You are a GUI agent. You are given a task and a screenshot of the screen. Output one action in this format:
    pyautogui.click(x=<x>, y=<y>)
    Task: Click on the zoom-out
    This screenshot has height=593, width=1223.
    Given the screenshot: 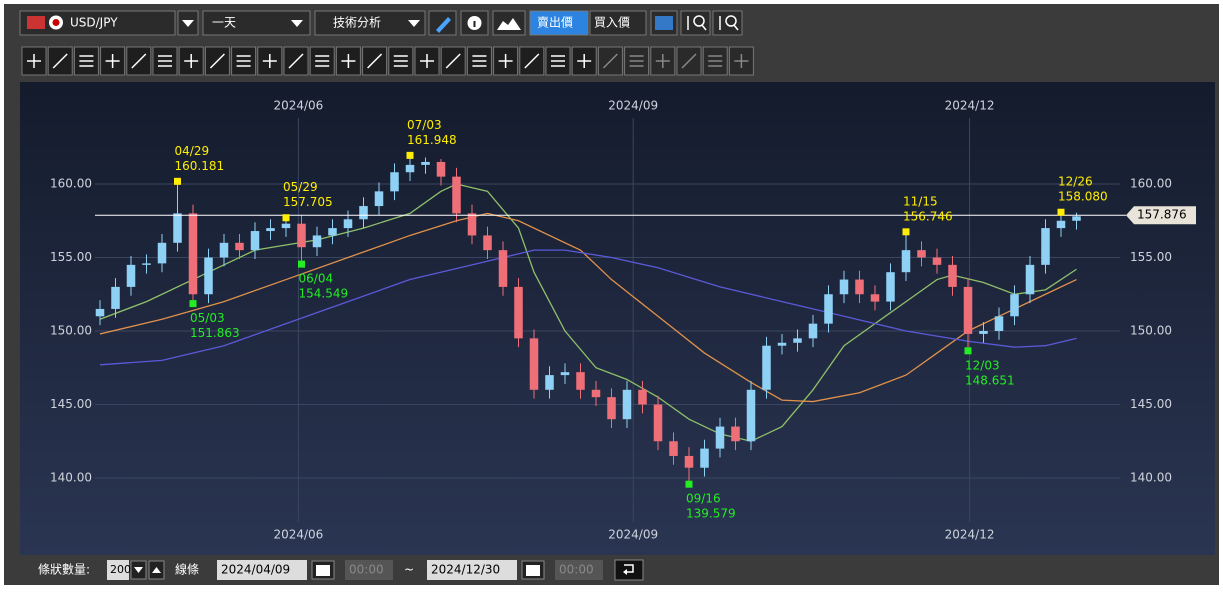 What is the action you would take?
    pyautogui.click(x=695, y=23)
    